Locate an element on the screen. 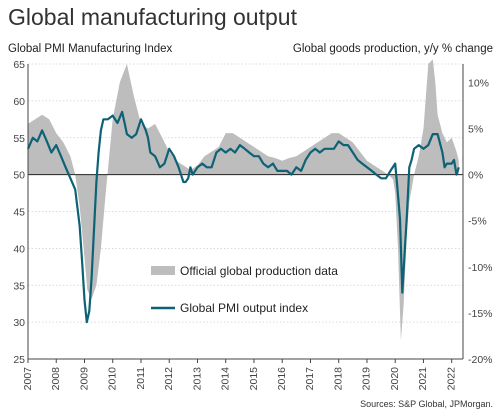 This screenshot has height=412, width=501. legend-label-production: Official global production data is located at coordinates (259, 271).